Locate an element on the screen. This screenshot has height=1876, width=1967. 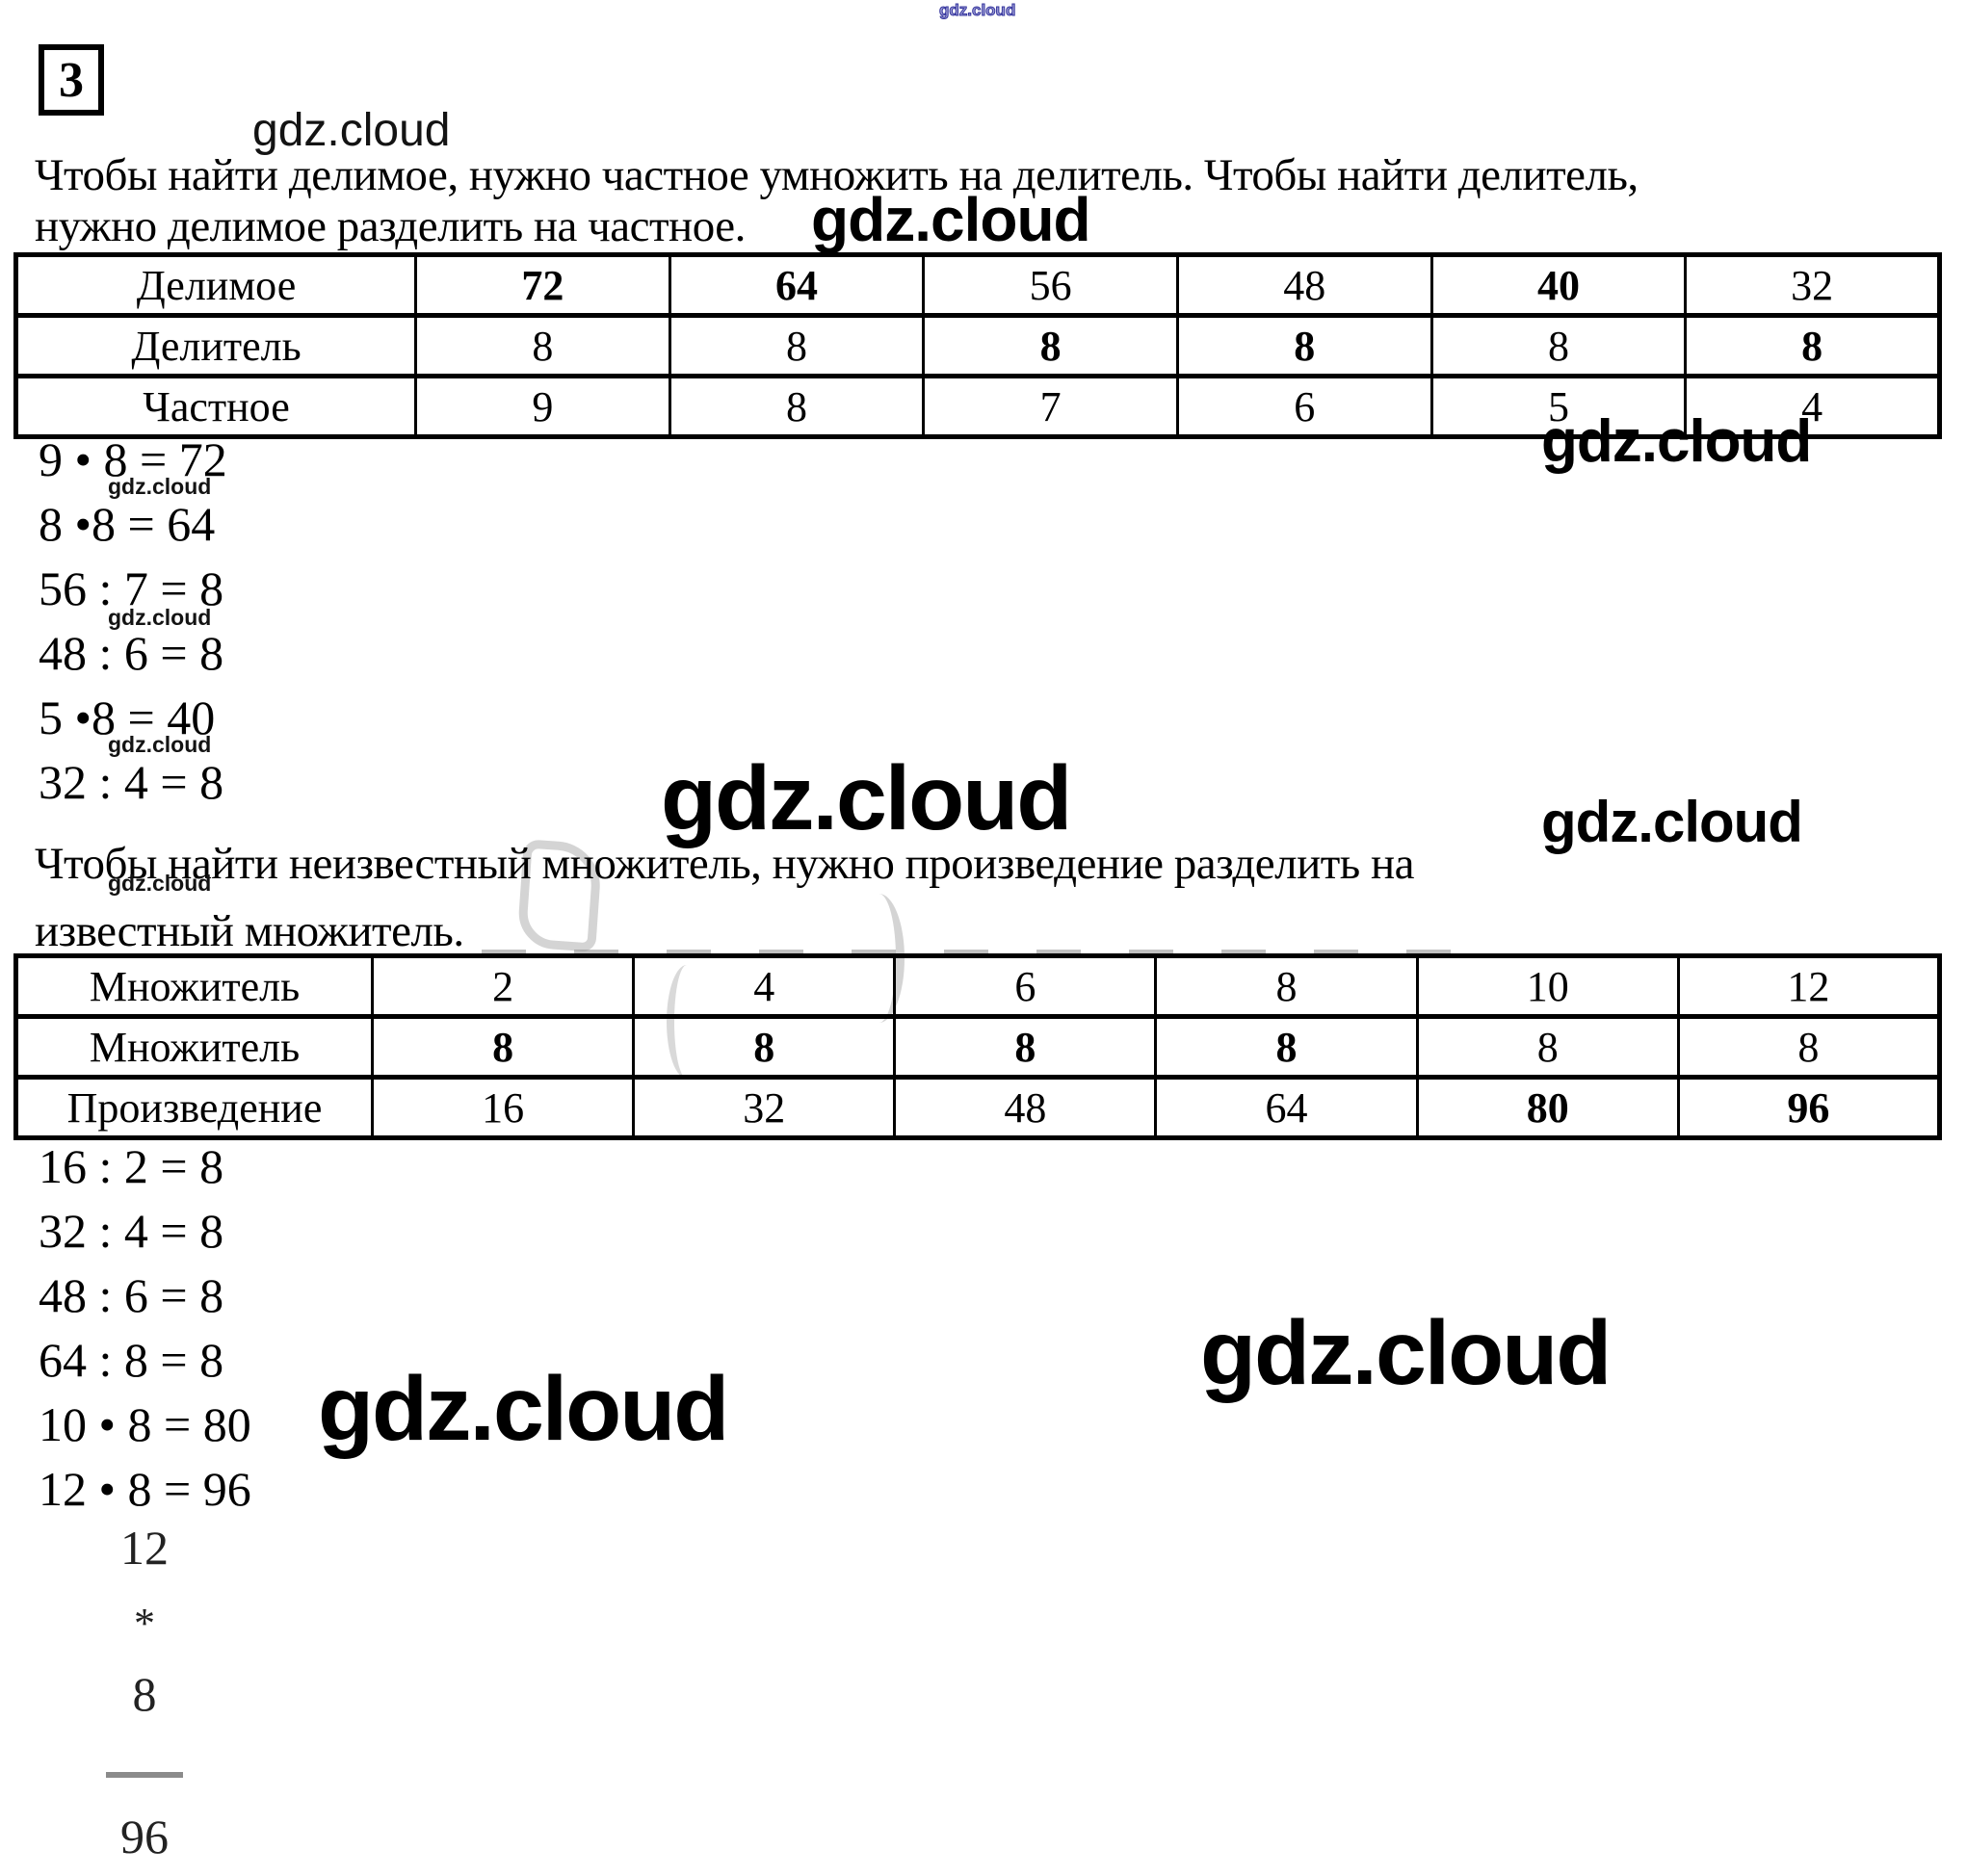
watermark-small-4: gdz.cloud is located at coordinates (160, 883).